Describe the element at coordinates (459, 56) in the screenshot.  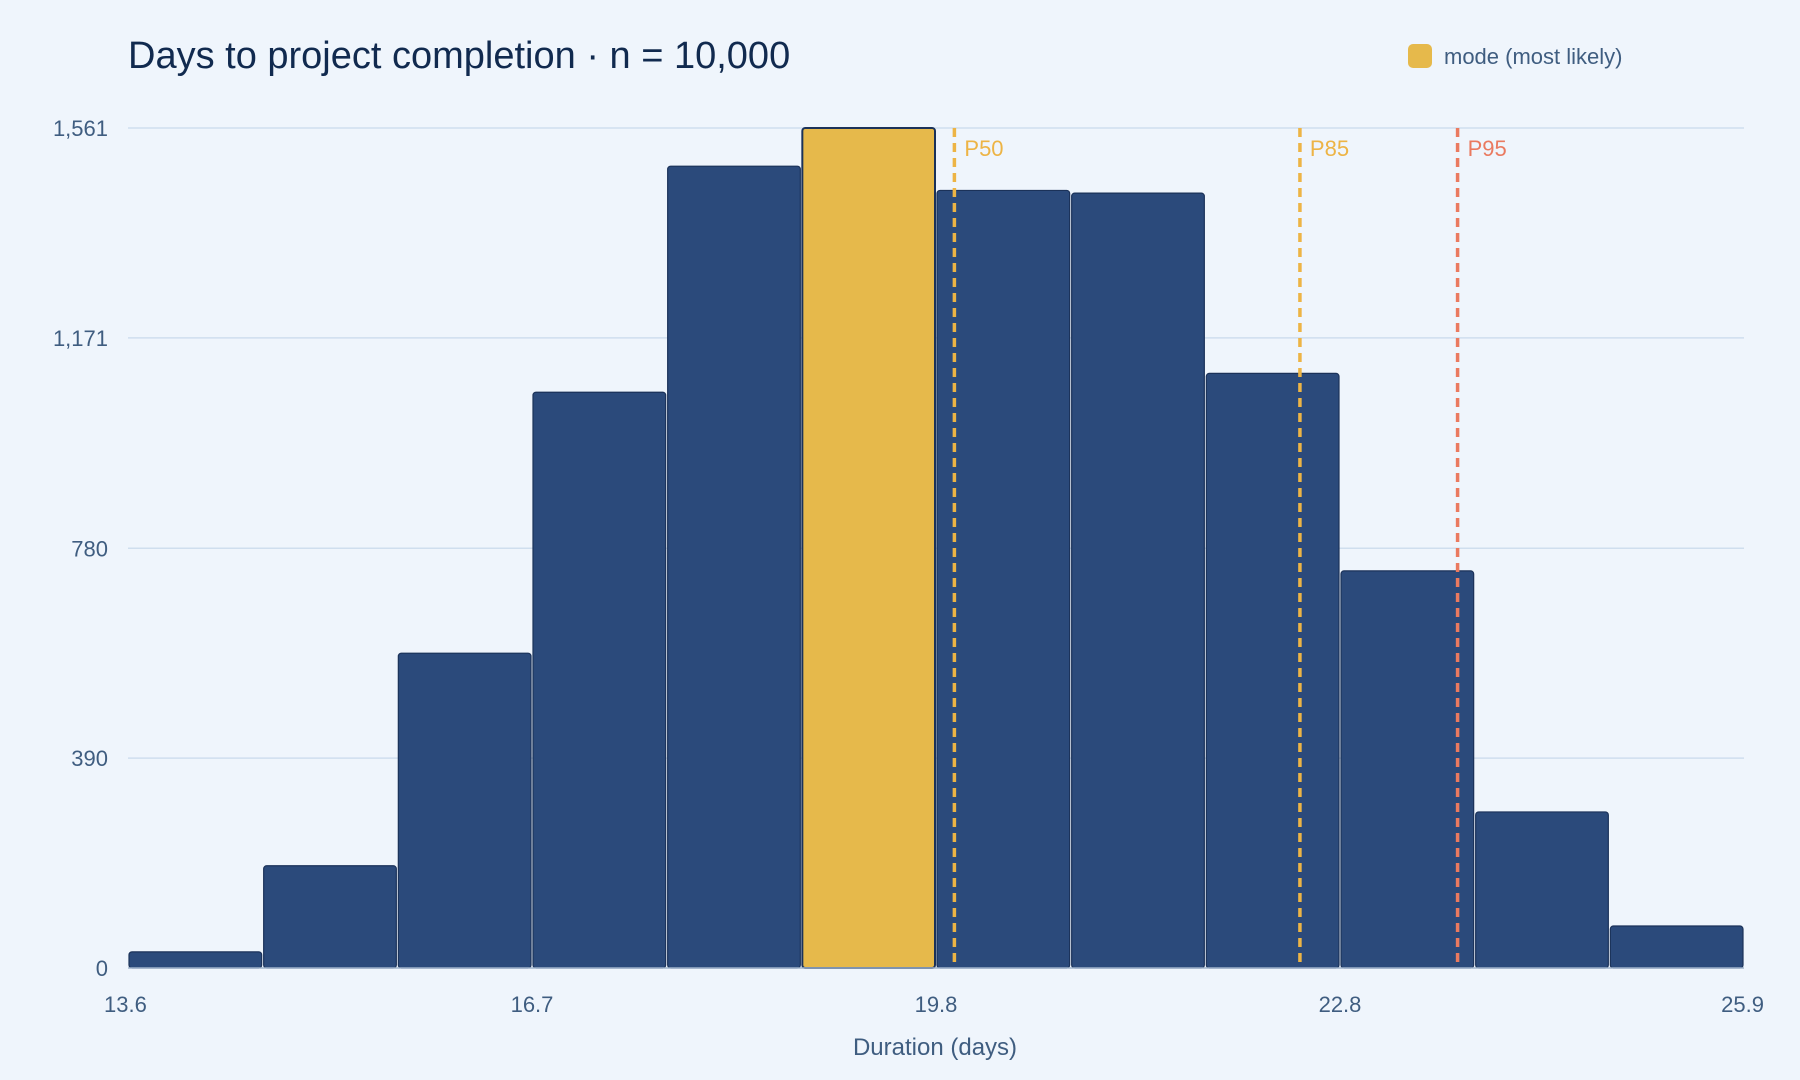
I see `chart-title: Days to project completion · n = 10,000` at that location.